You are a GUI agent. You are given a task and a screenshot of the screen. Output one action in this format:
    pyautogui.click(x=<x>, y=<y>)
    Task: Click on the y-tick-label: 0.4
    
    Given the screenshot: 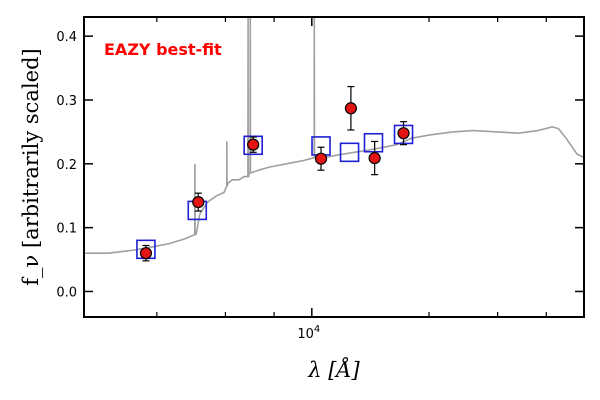 What is the action you would take?
    pyautogui.click(x=66, y=37)
    